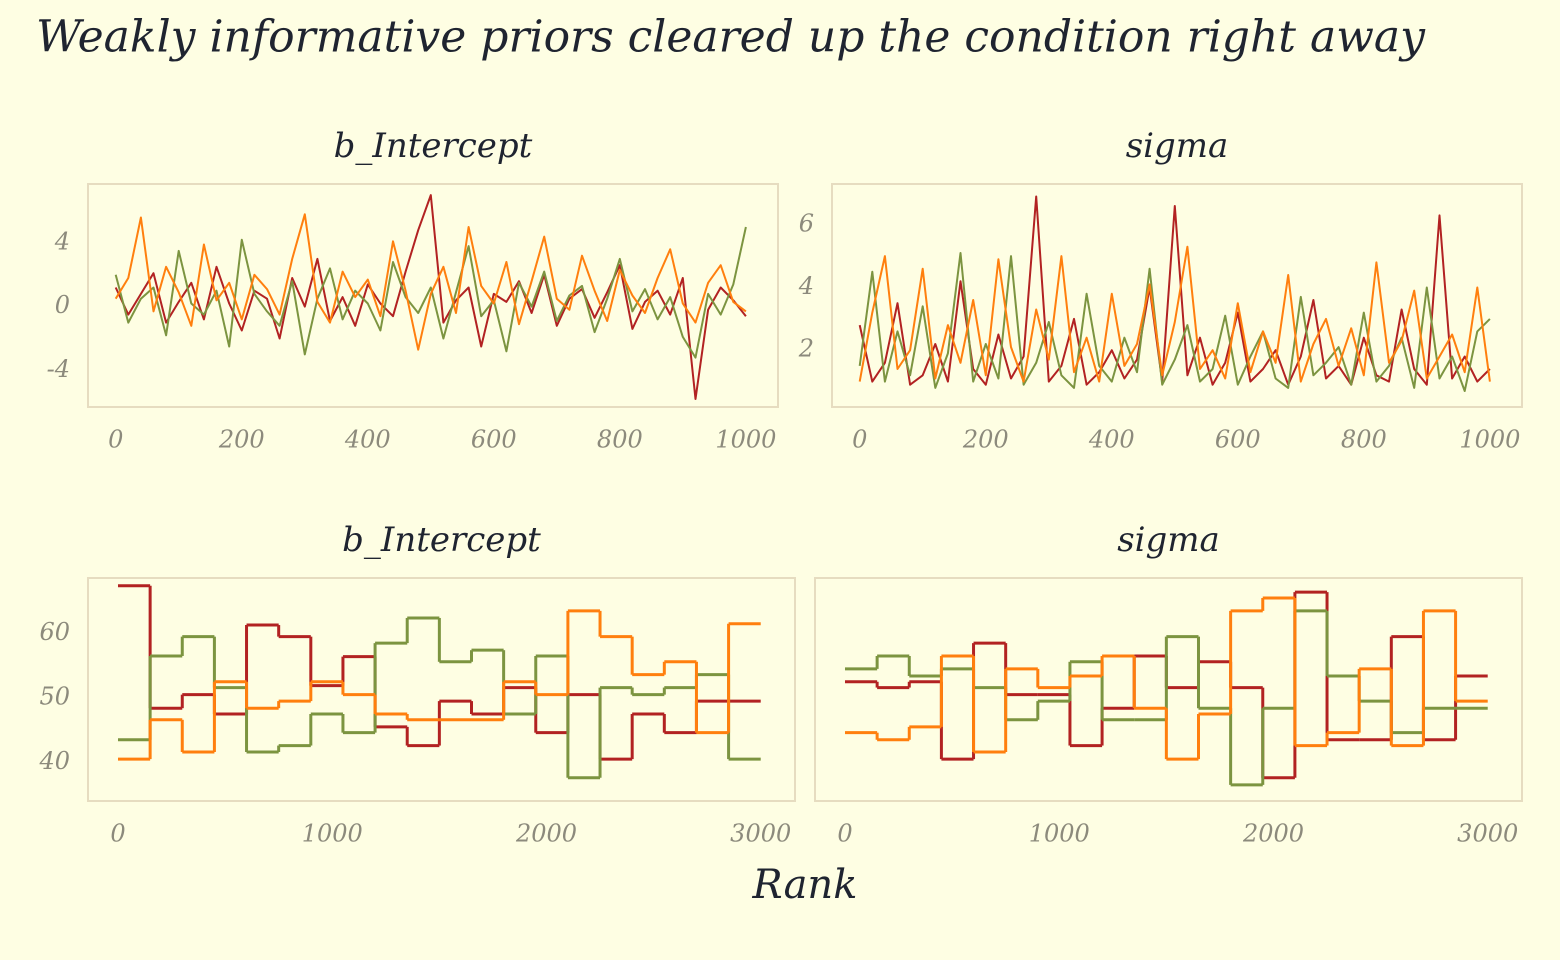 The width and height of the screenshot is (1560, 960). Describe the element at coordinates (805, 885) in the screenshot. I see `x-axis-label: Rank` at that location.